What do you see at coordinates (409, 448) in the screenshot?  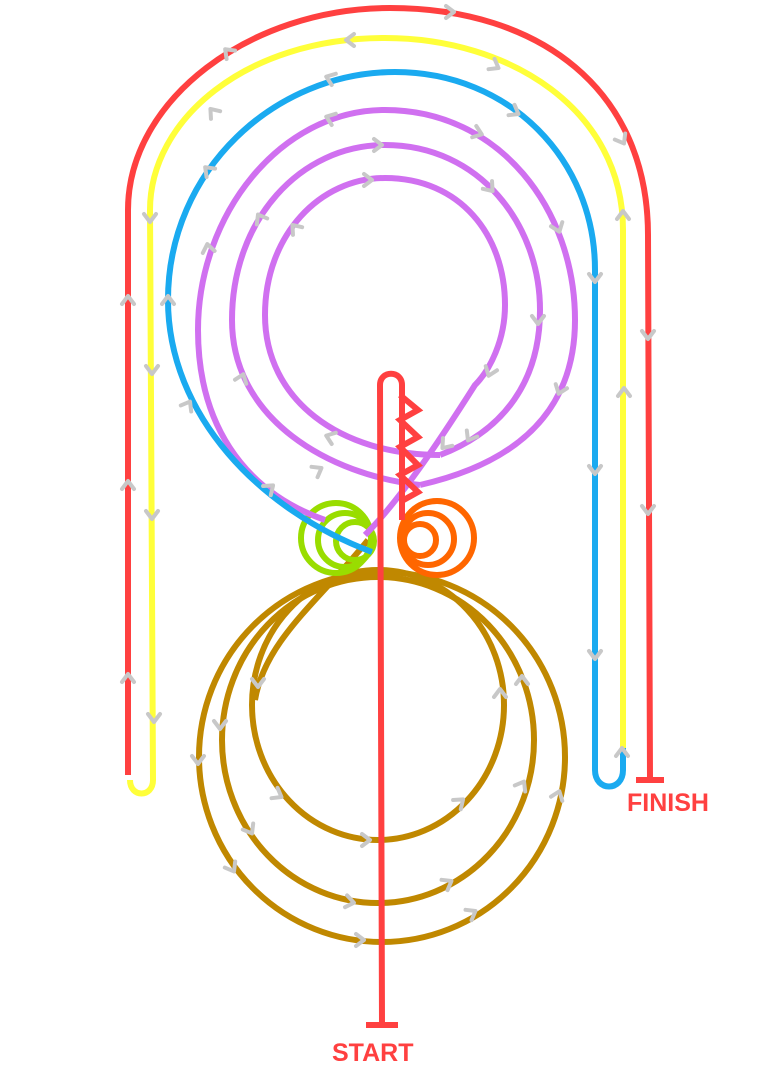 I see `red-zigzag` at bounding box center [409, 448].